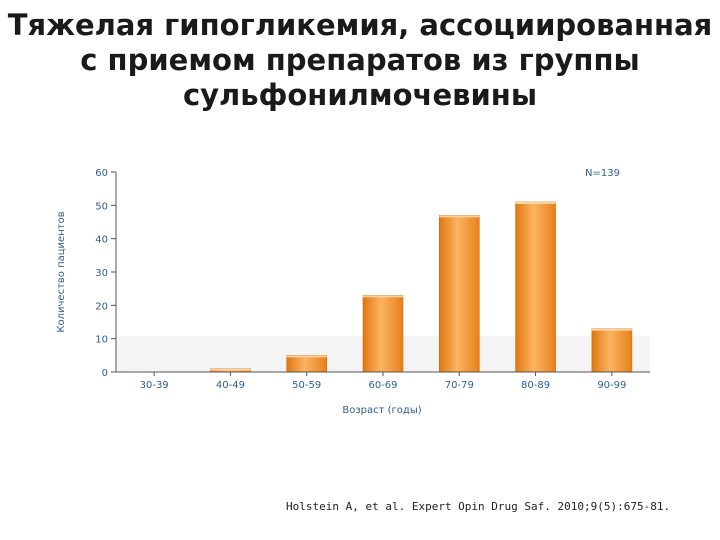  What do you see at coordinates (101, 173) in the screenshot?
I see `y-tick-label: 60` at bounding box center [101, 173].